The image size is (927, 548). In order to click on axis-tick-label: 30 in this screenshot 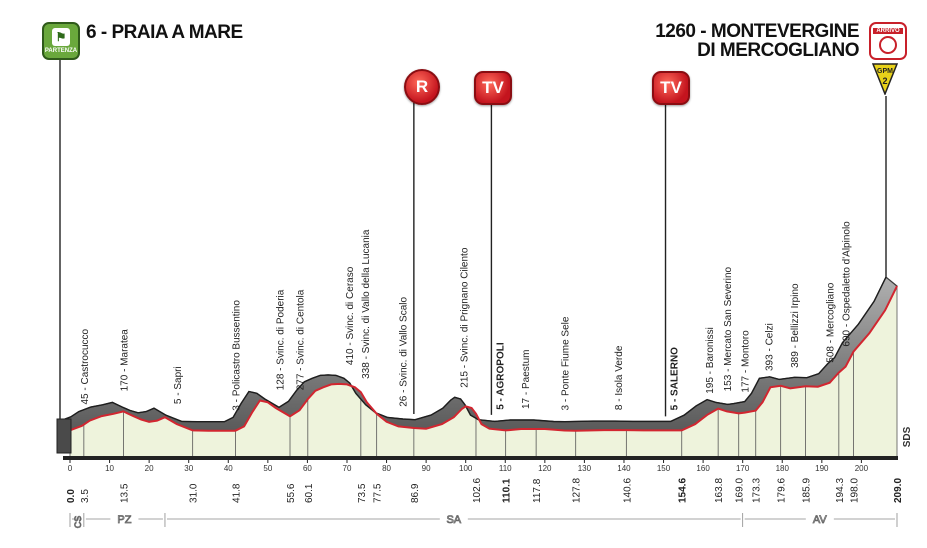, I will do `click(188, 468)`.